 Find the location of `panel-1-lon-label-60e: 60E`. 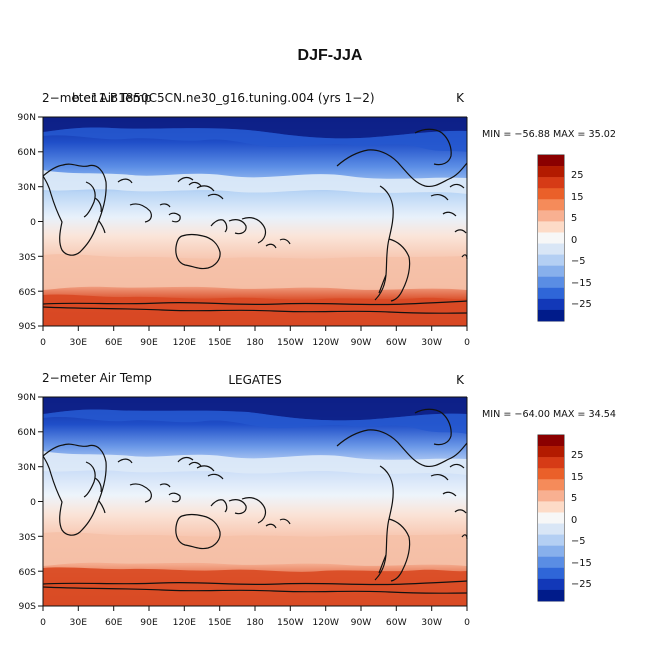

panel-1-lon-label-60e: 60E is located at coordinates (114, 342).